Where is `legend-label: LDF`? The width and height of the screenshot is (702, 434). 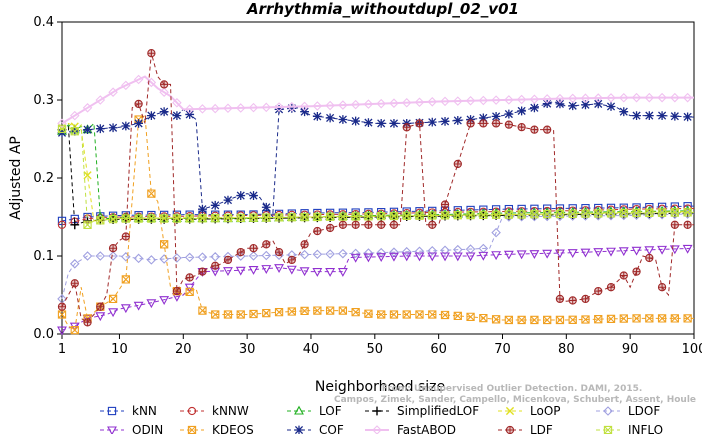 legend-label: LDF is located at coordinates (541, 428).